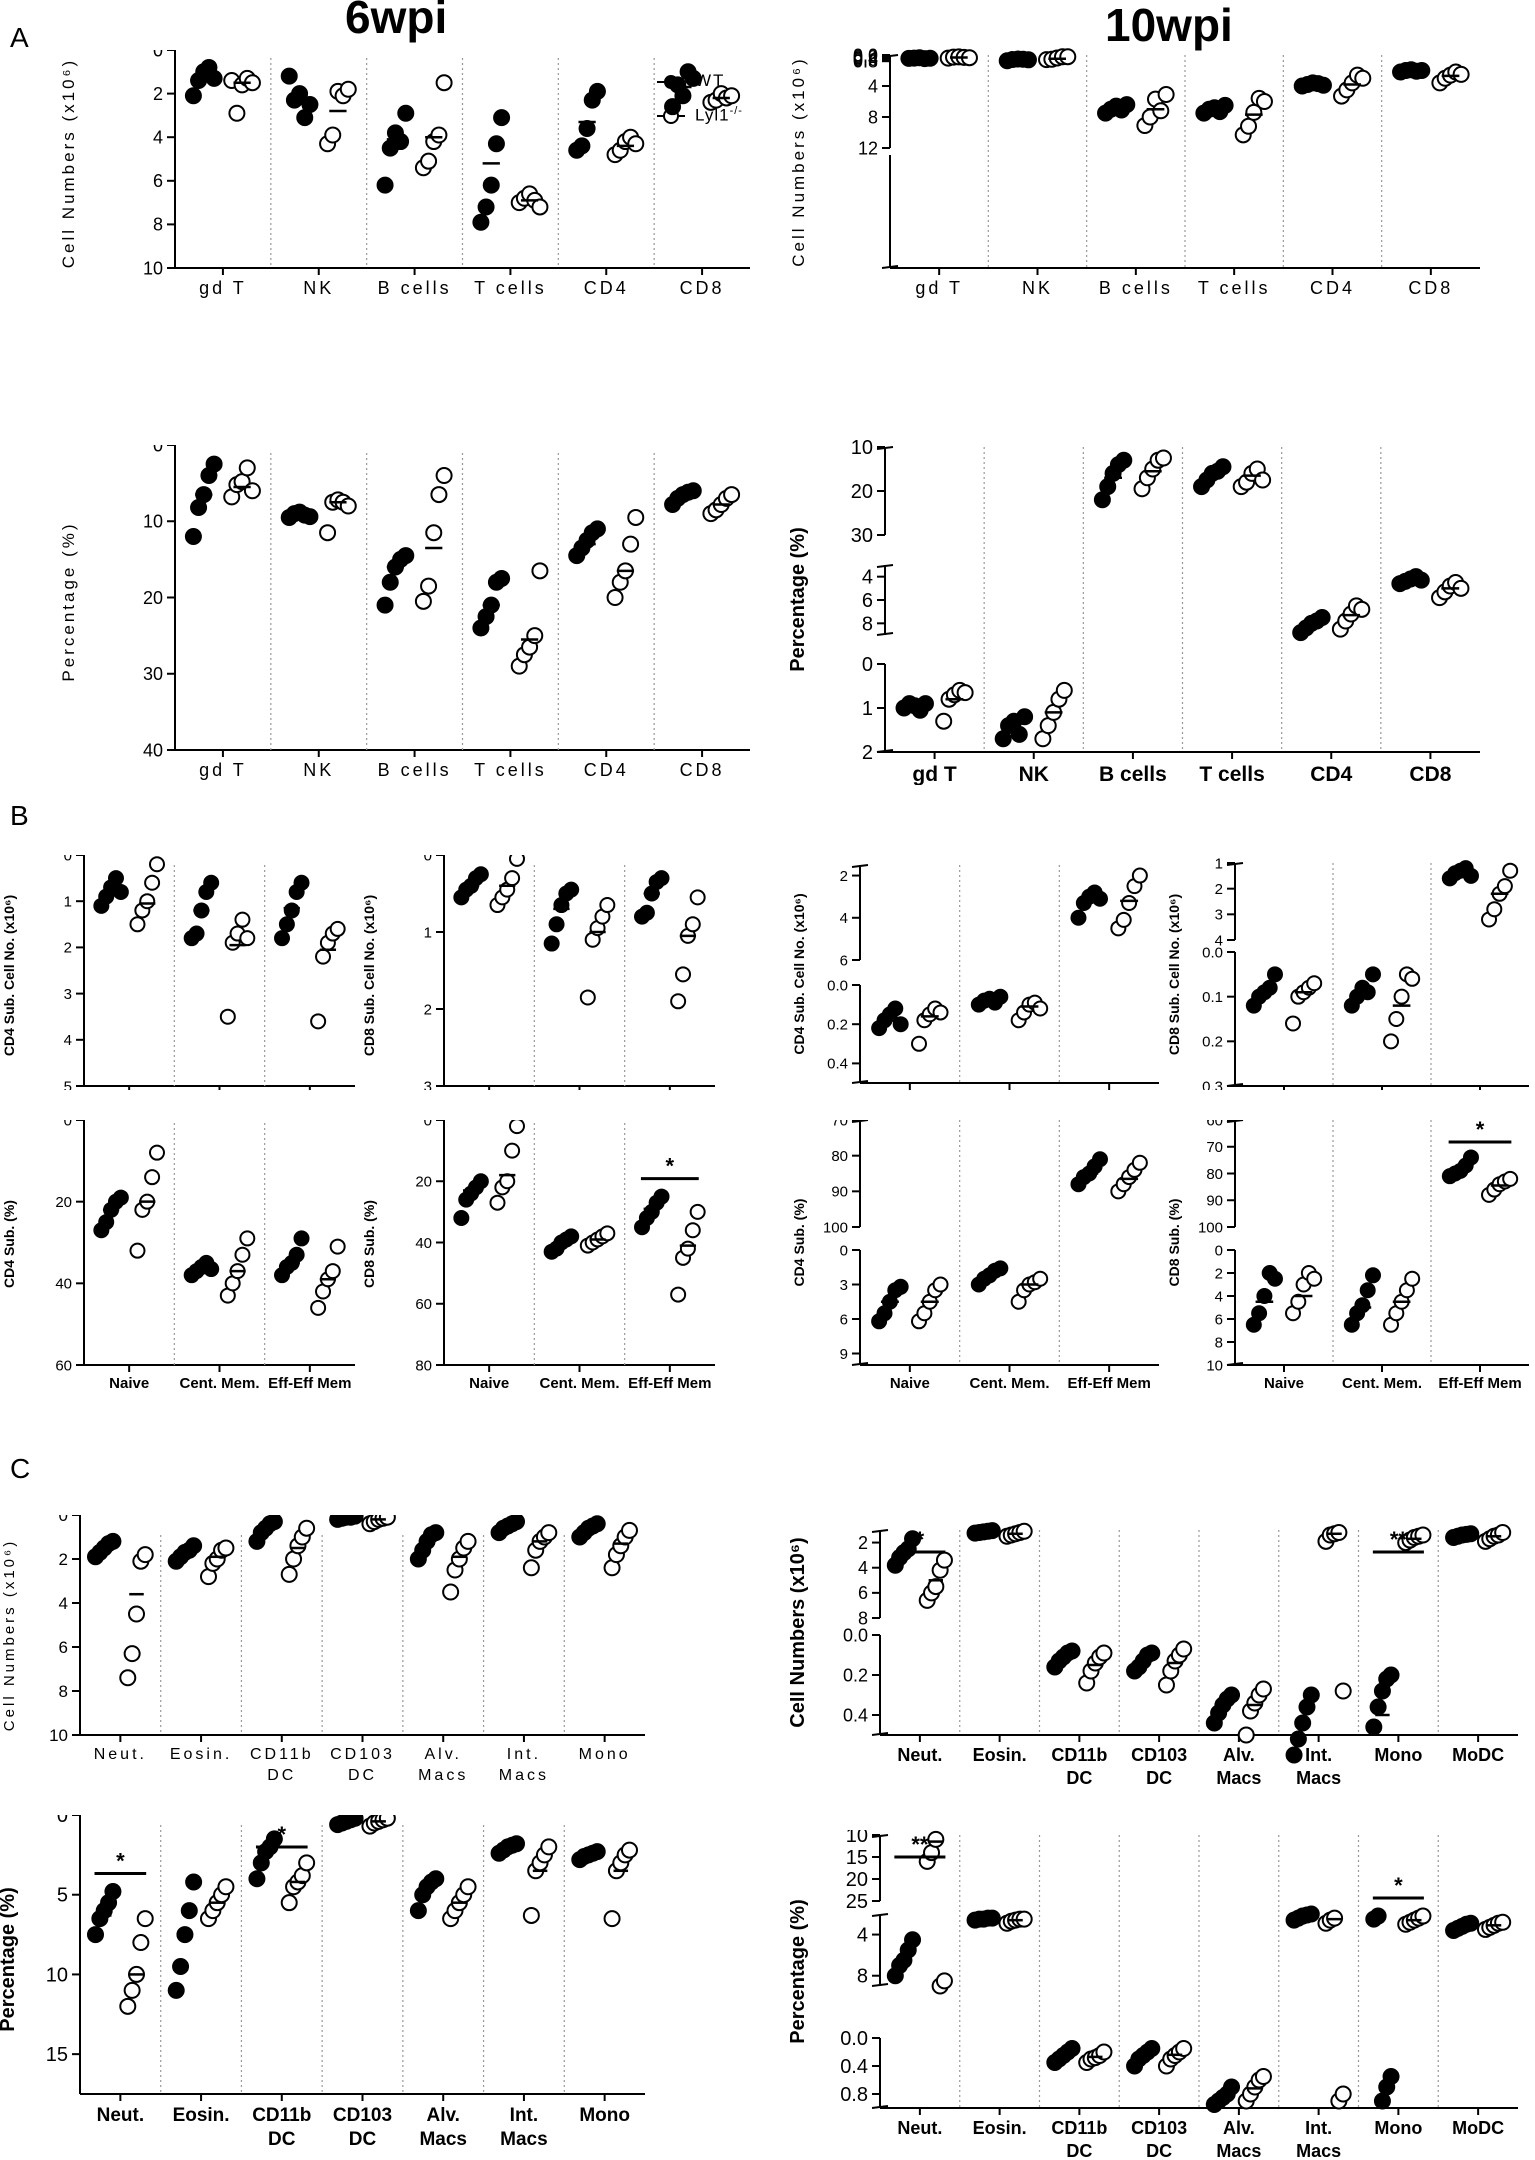  I want to click on y-tick-label: 0.4, so click(837, 1064).